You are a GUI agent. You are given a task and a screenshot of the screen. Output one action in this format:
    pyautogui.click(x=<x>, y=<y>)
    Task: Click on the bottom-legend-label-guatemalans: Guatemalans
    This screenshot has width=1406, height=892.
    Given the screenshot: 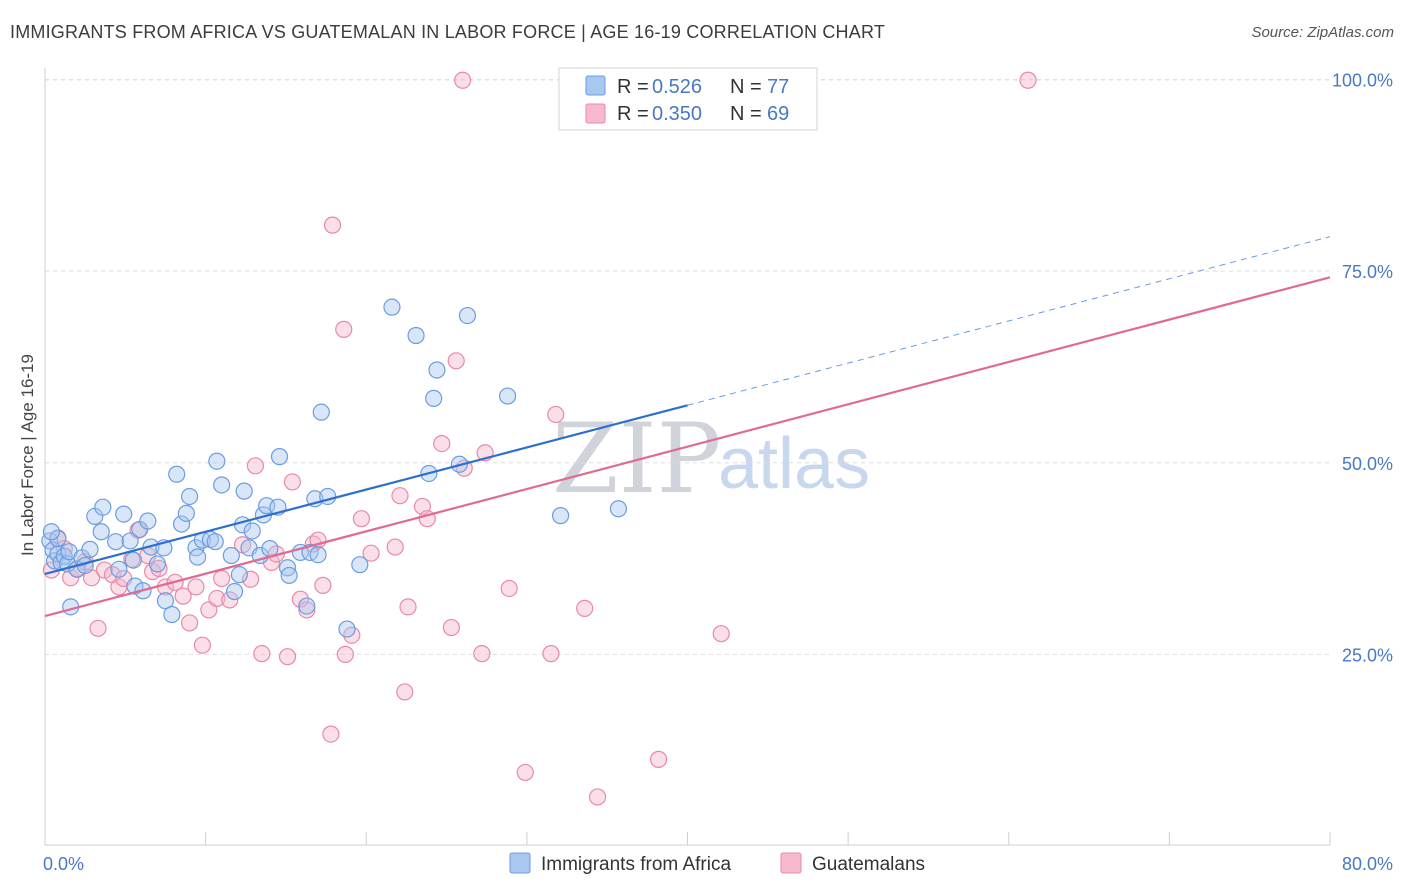 What is the action you would take?
    pyautogui.click(x=868, y=864)
    